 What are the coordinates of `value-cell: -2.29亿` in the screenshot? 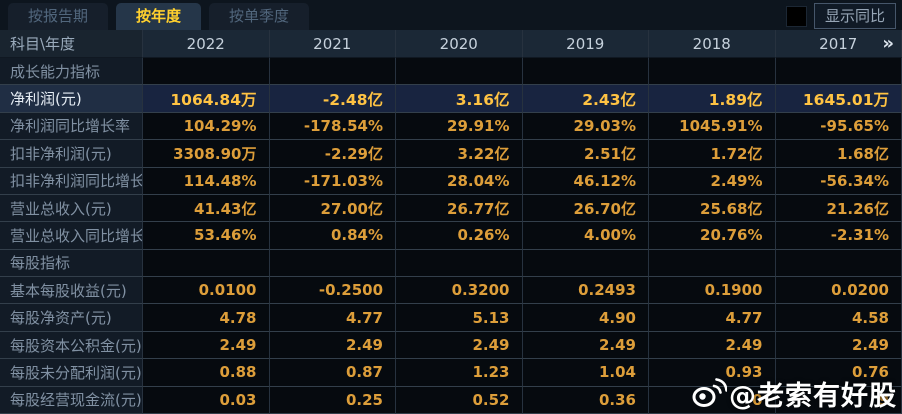 It's located at (332, 154).